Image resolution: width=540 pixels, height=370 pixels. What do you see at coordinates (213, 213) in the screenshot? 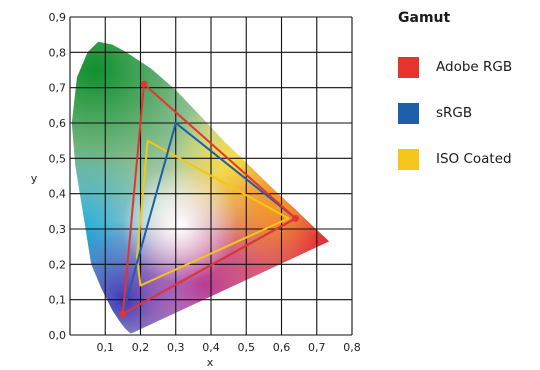
I see `gamut-iso-coated` at bounding box center [213, 213].